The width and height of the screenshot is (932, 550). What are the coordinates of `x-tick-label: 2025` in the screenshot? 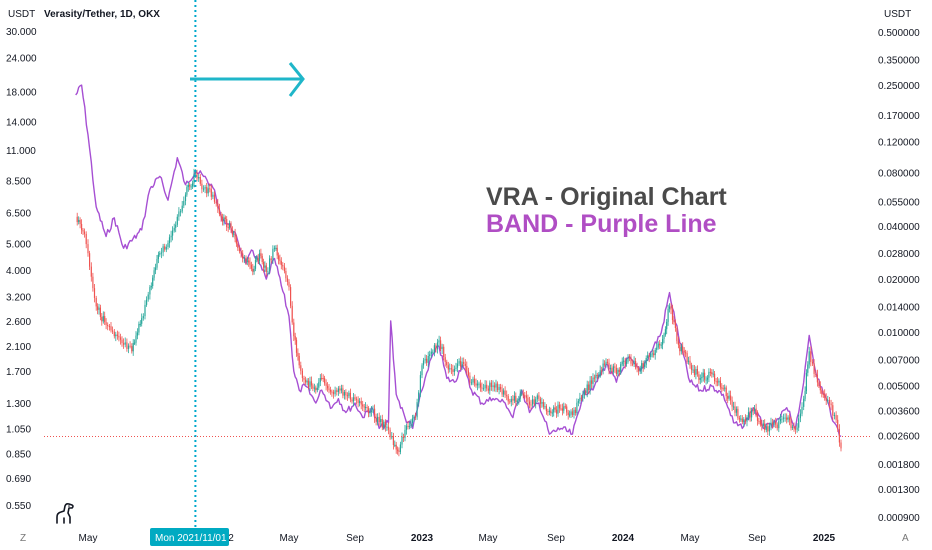 It's located at (824, 538).